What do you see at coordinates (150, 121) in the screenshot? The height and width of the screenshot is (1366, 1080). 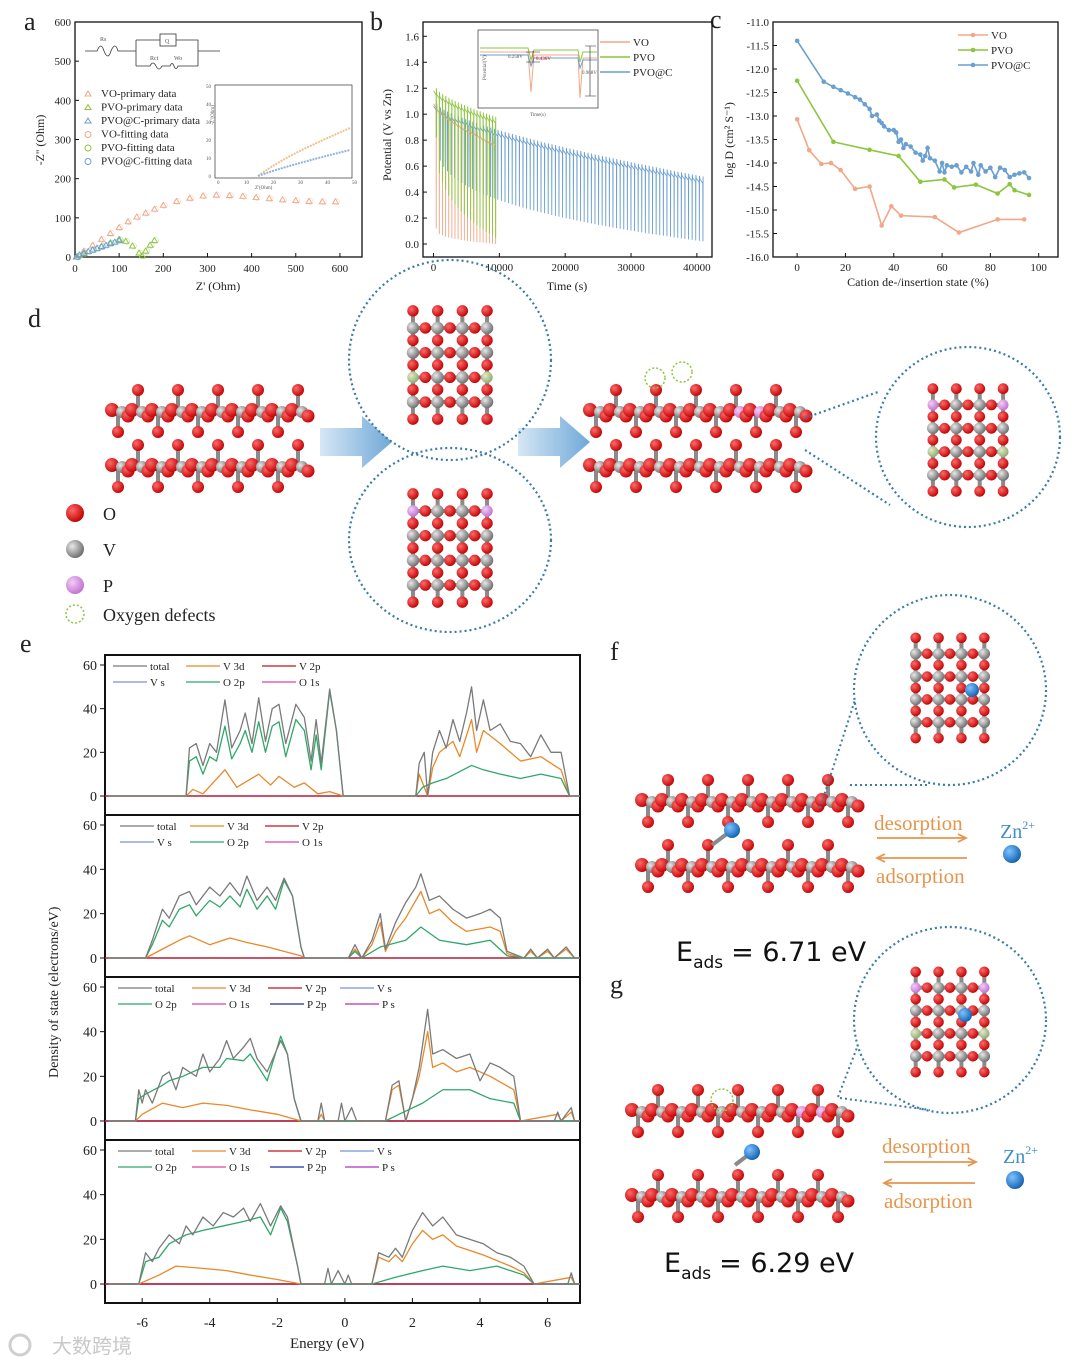 I see `legend-label: PVO@C-primary data` at bounding box center [150, 121].